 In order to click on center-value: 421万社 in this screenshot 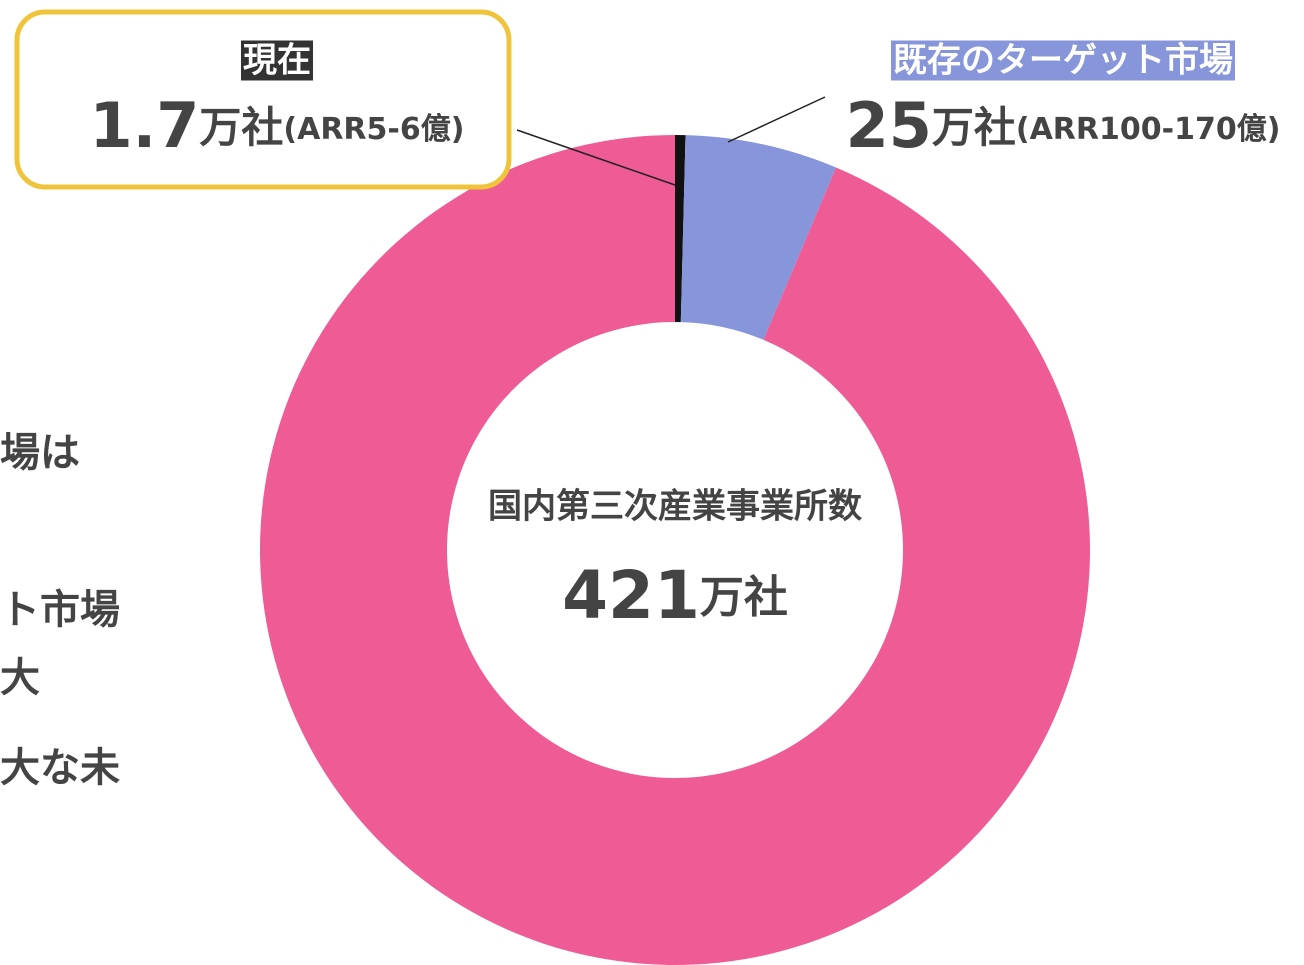, I will do `click(675, 595)`.